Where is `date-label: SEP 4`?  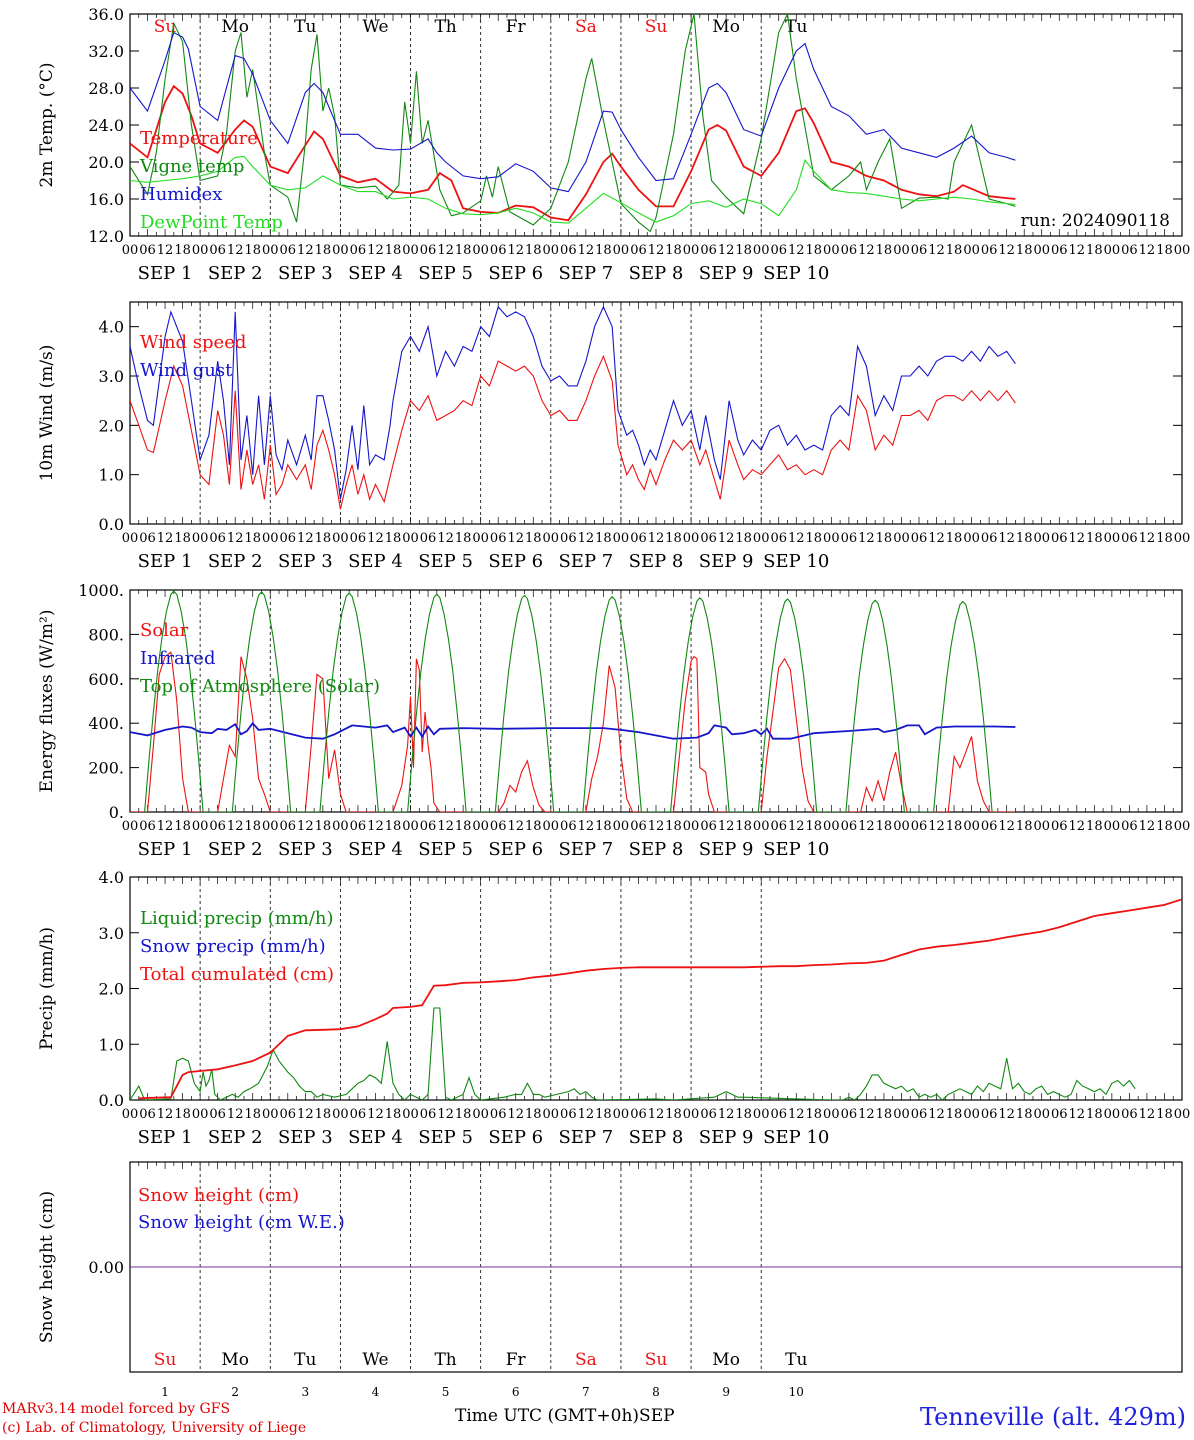 date-label: SEP 4 is located at coordinates (375, 273).